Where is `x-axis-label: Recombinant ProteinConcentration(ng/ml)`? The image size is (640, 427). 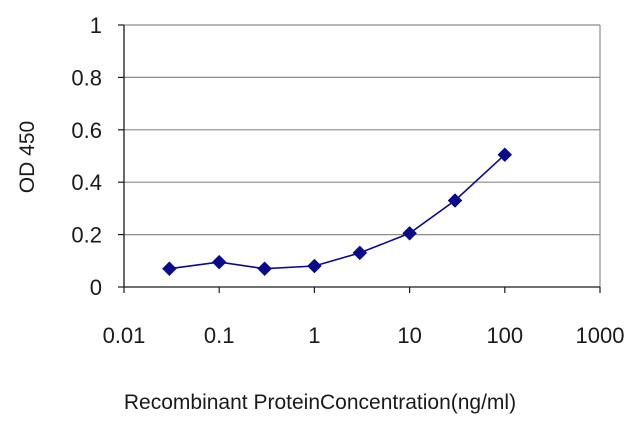
x-axis-label: Recombinant ProteinConcentration(ng/ml) is located at coordinates (320, 402).